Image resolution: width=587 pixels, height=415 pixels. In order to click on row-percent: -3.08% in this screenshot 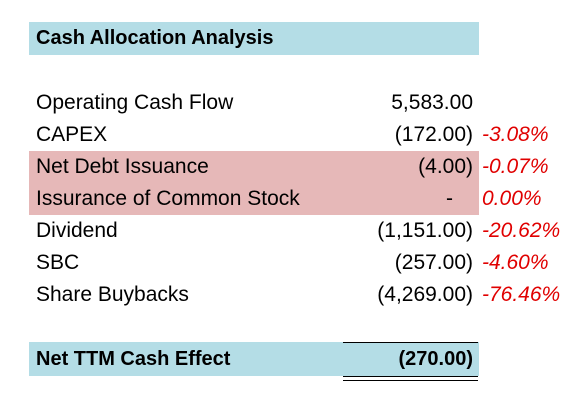, I will do `click(515, 134)`.